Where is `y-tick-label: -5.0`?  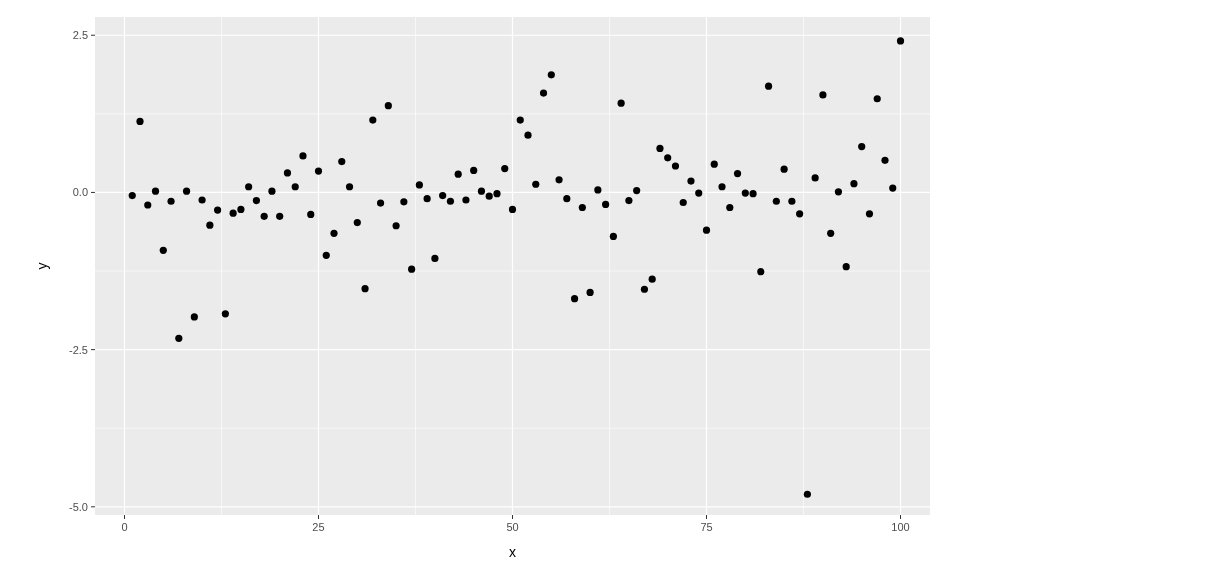 y-tick-label: -5.0 is located at coordinates (78, 506).